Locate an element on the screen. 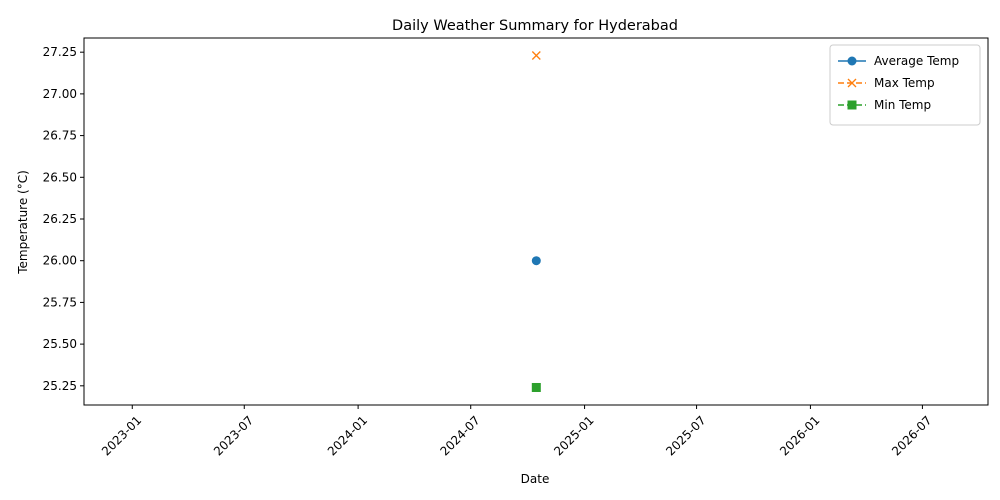 The height and width of the screenshot is (500, 1000). legend: Average Temp Max Temp Min Temp is located at coordinates (905, 85).